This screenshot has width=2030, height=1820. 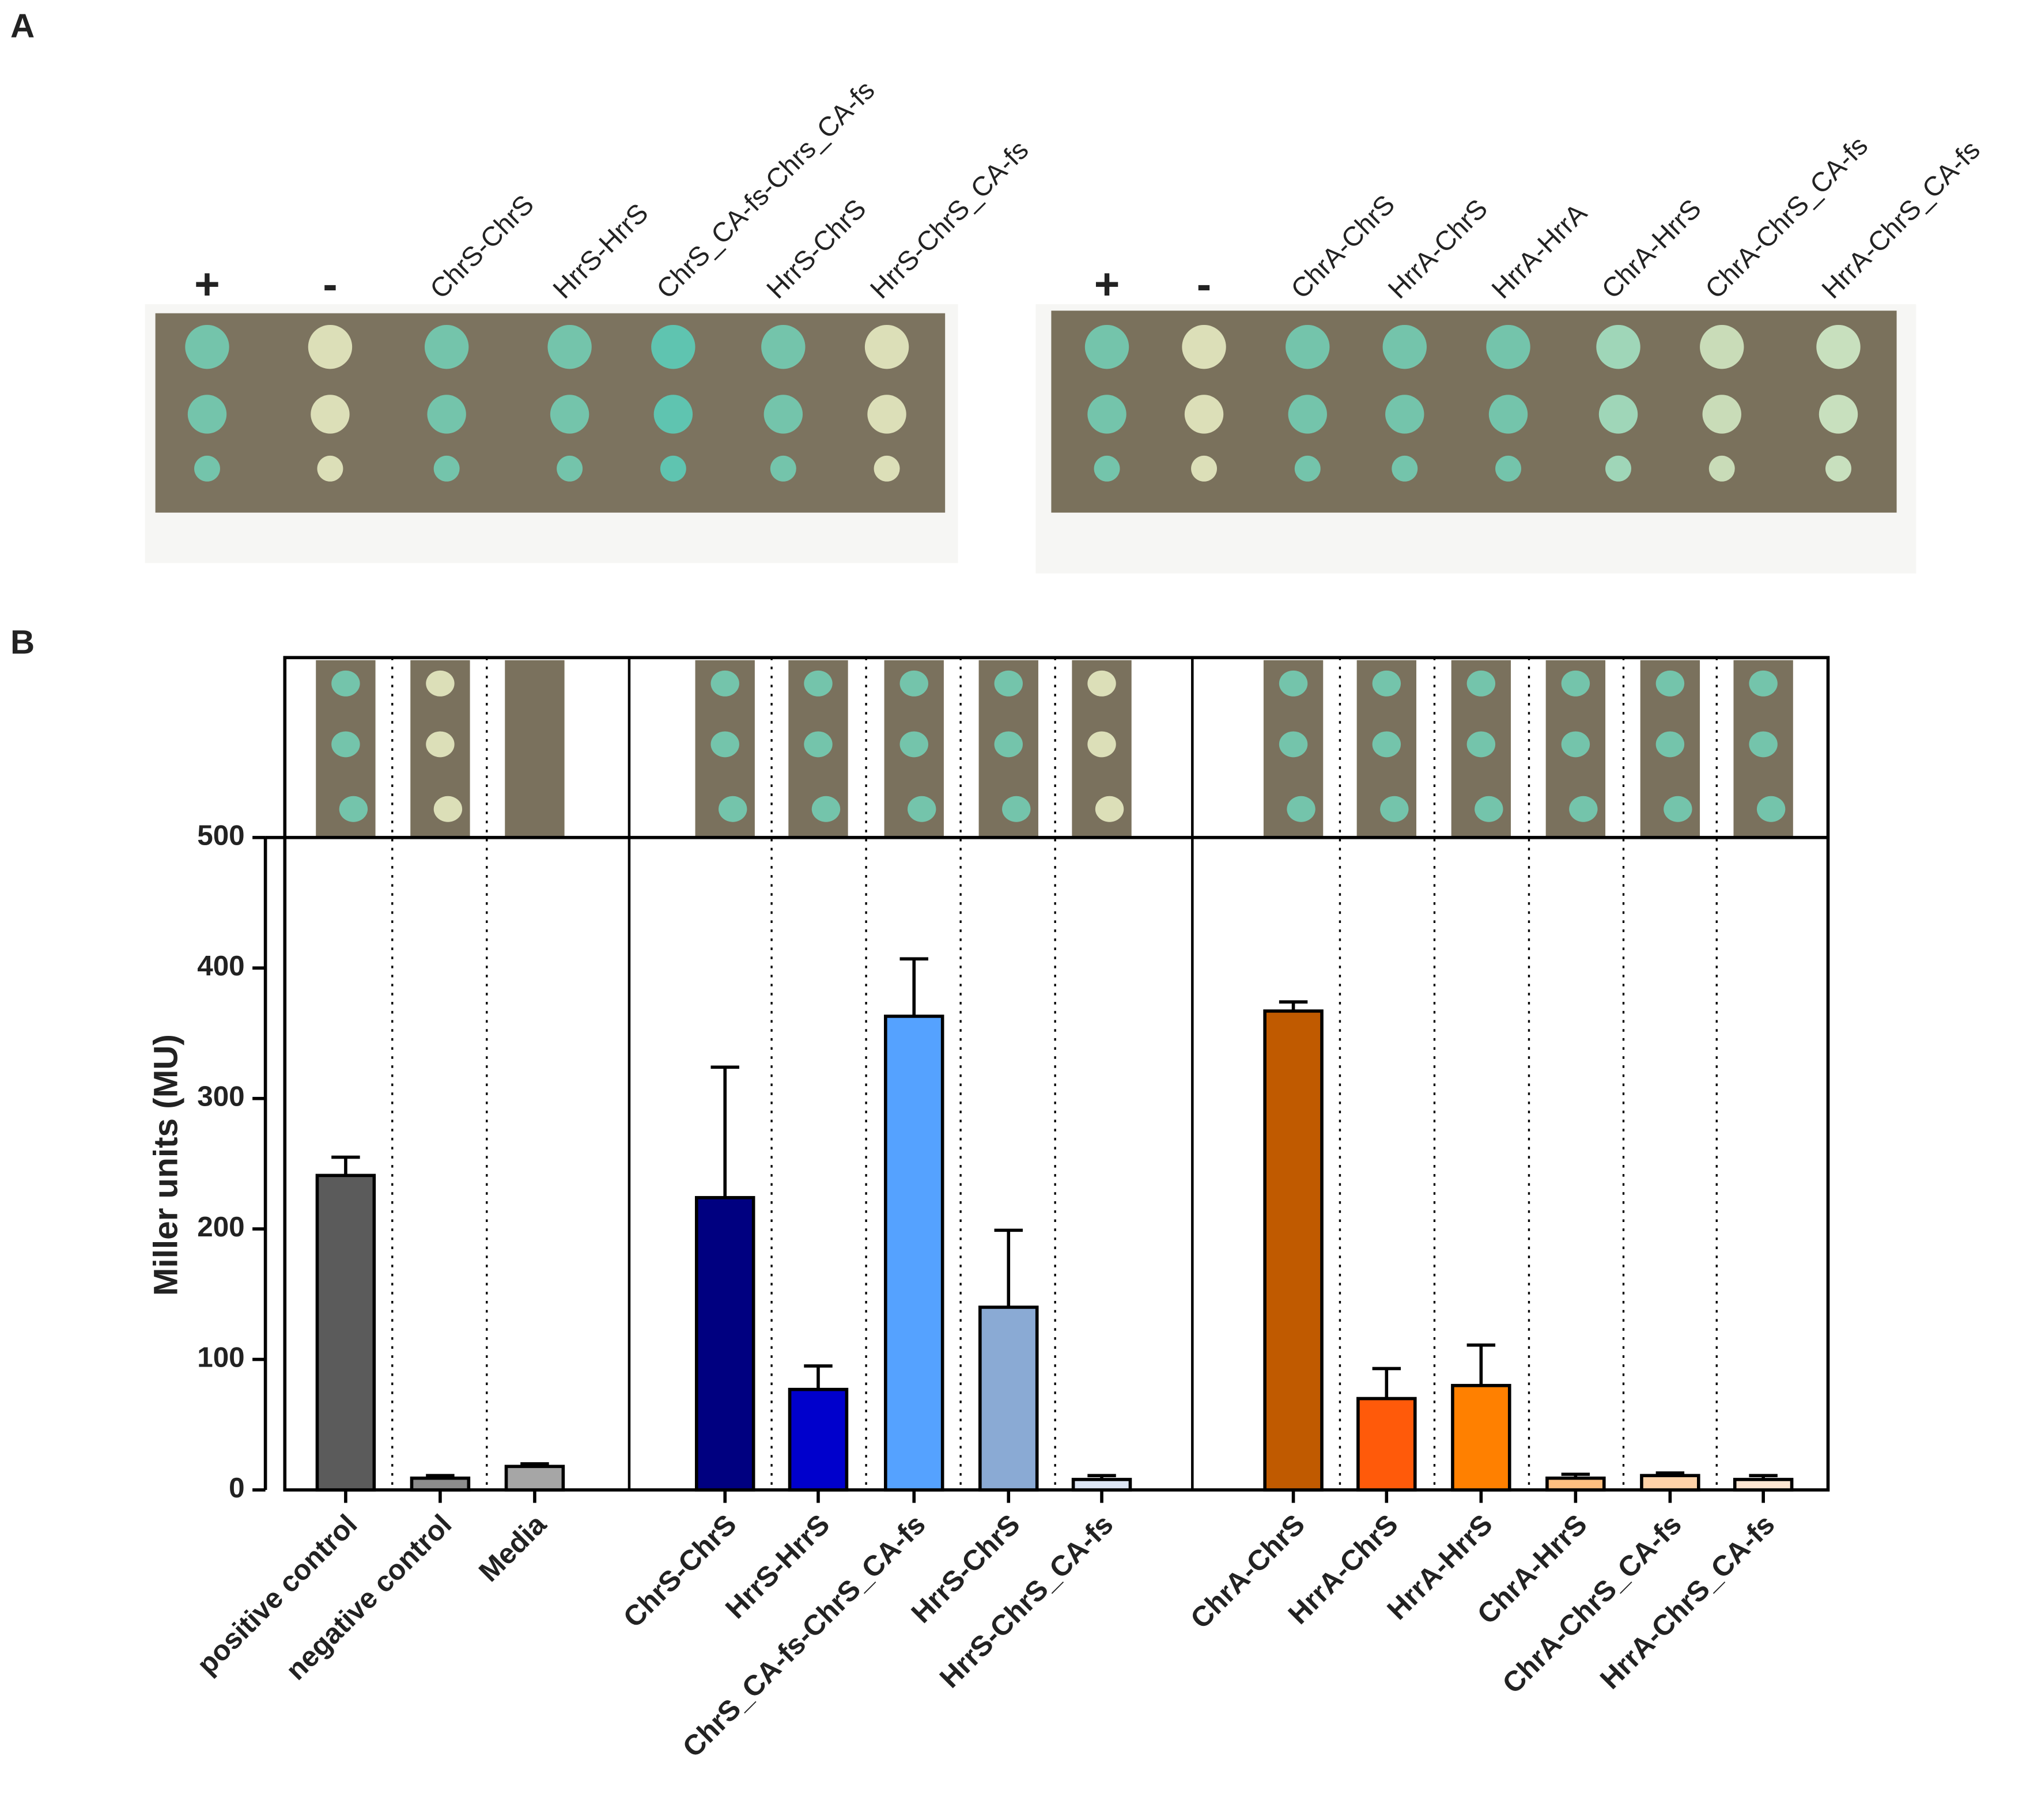 I want to click on plate-label: ChrS-ChrS, so click(x=482, y=247).